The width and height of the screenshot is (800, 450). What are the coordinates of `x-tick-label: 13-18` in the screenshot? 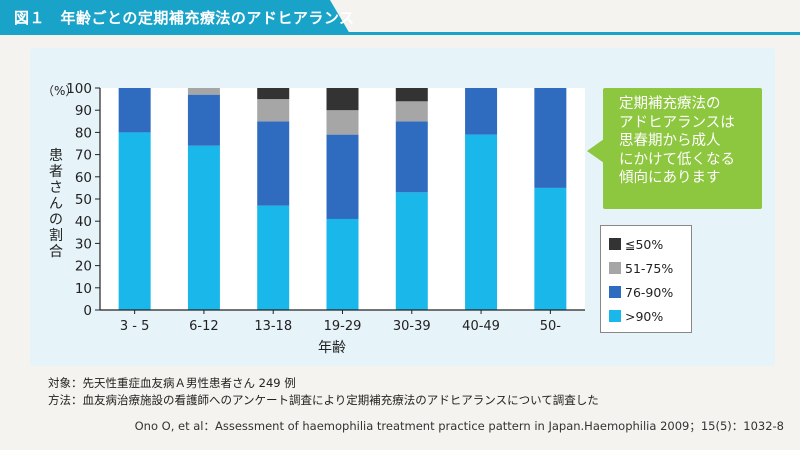 It's located at (273, 326).